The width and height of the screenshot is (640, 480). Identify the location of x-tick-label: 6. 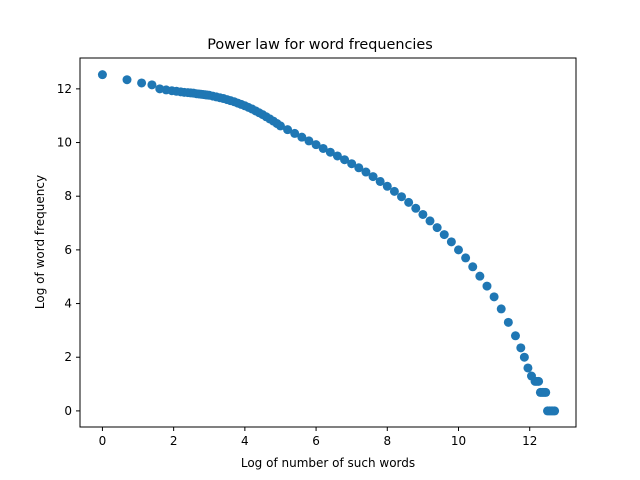
(316, 441).